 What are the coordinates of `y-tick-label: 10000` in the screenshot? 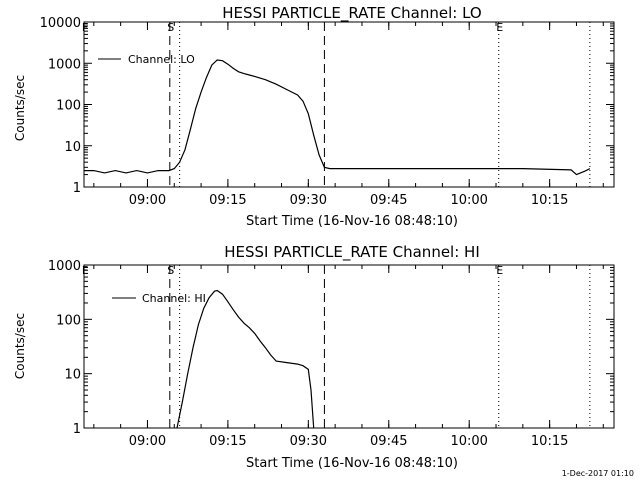 It's located at (60, 23).